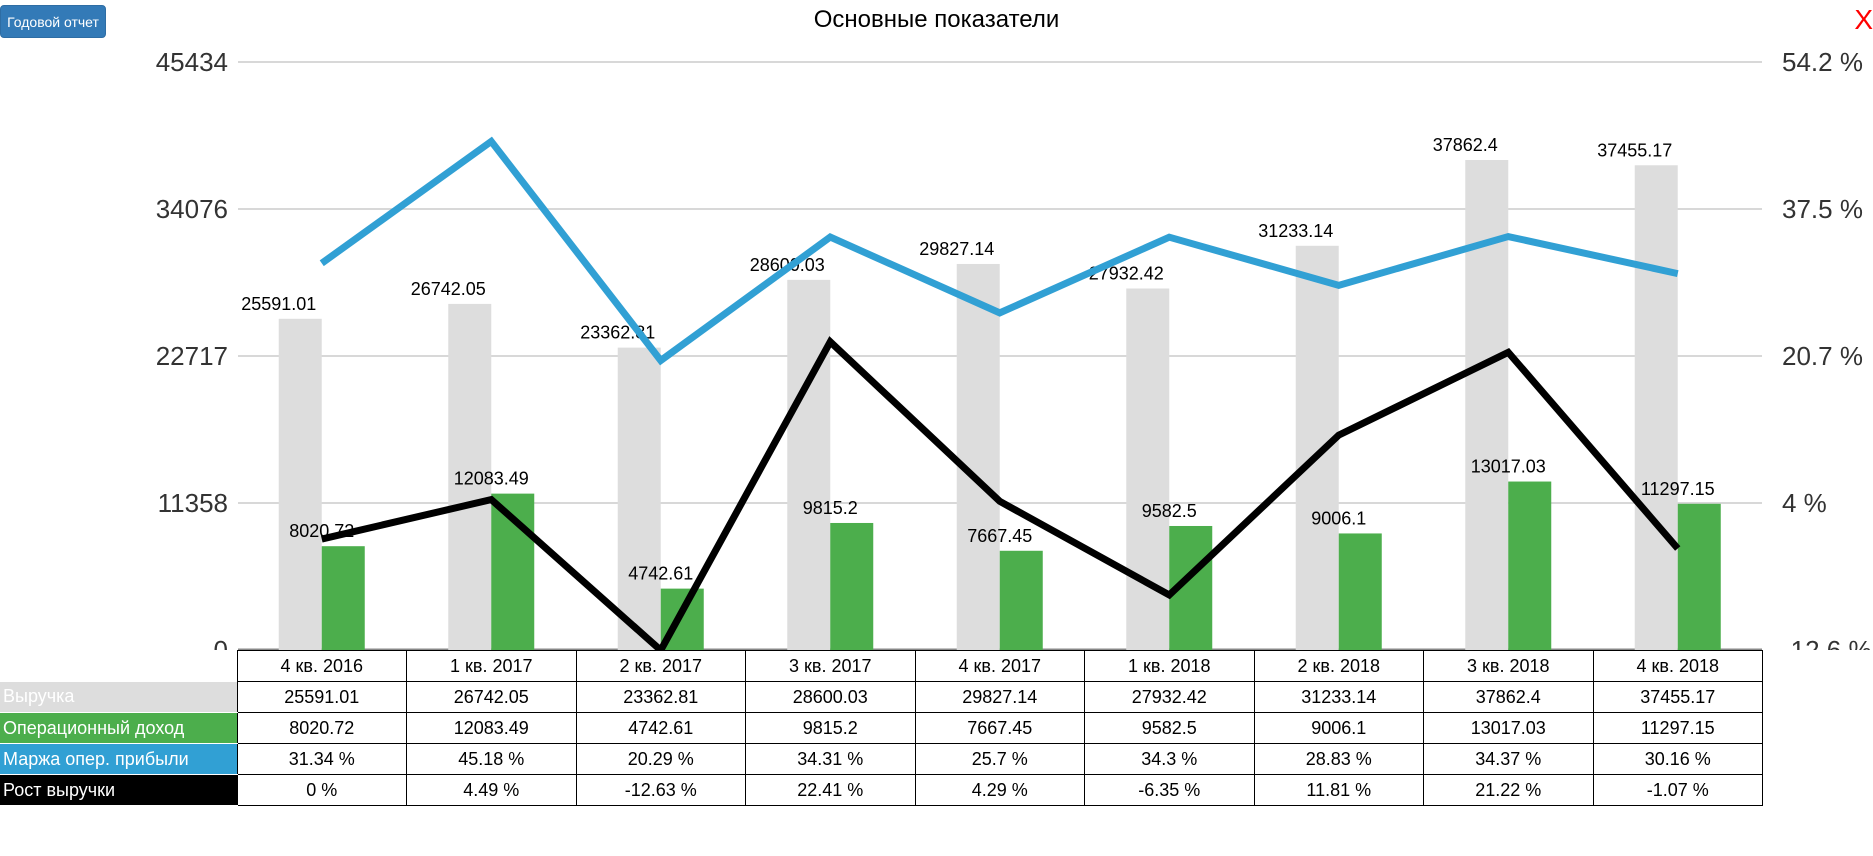 Image resolution: width=1873 pixels, height=856 pixels. I want to click on op-income-data-label: 7667.45, so click(999, 536).